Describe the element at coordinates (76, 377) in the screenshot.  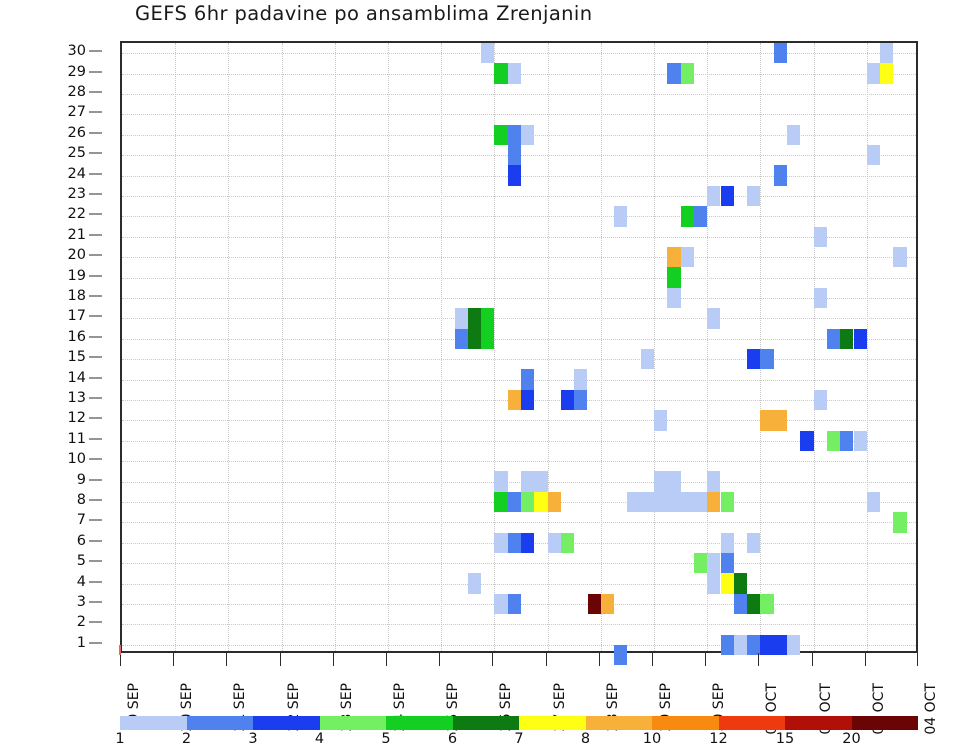
I see `y-axis-tick-label: 14` at that location.